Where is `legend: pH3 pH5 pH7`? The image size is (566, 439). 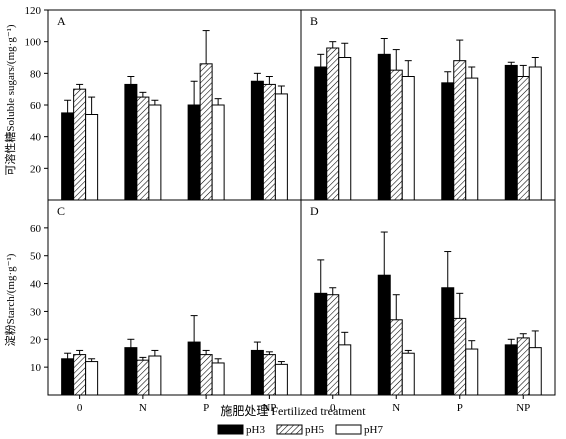
legend: pH3 pH5 pH7 is located at coordinates (300, 430).